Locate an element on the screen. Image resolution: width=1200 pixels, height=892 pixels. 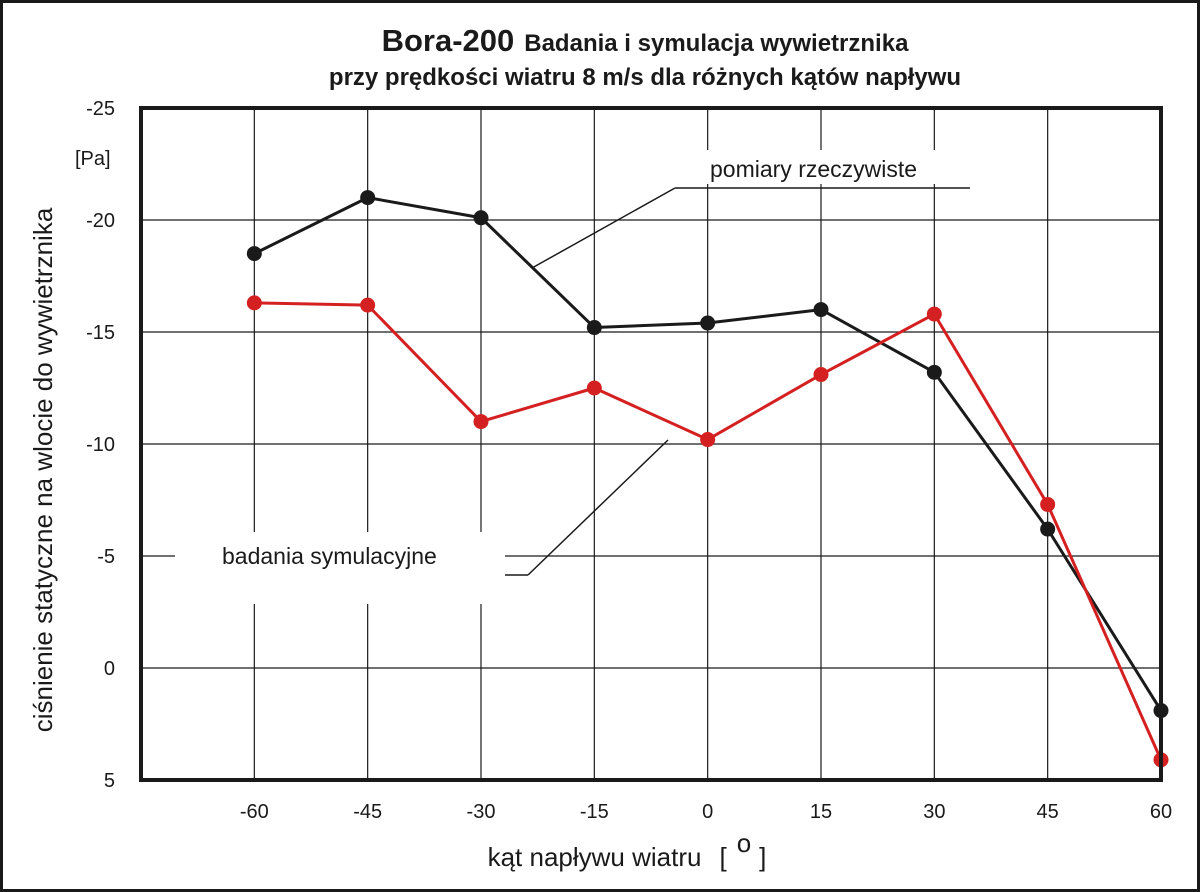
y-tick-label: -15 is located at coordinates (100, 333).